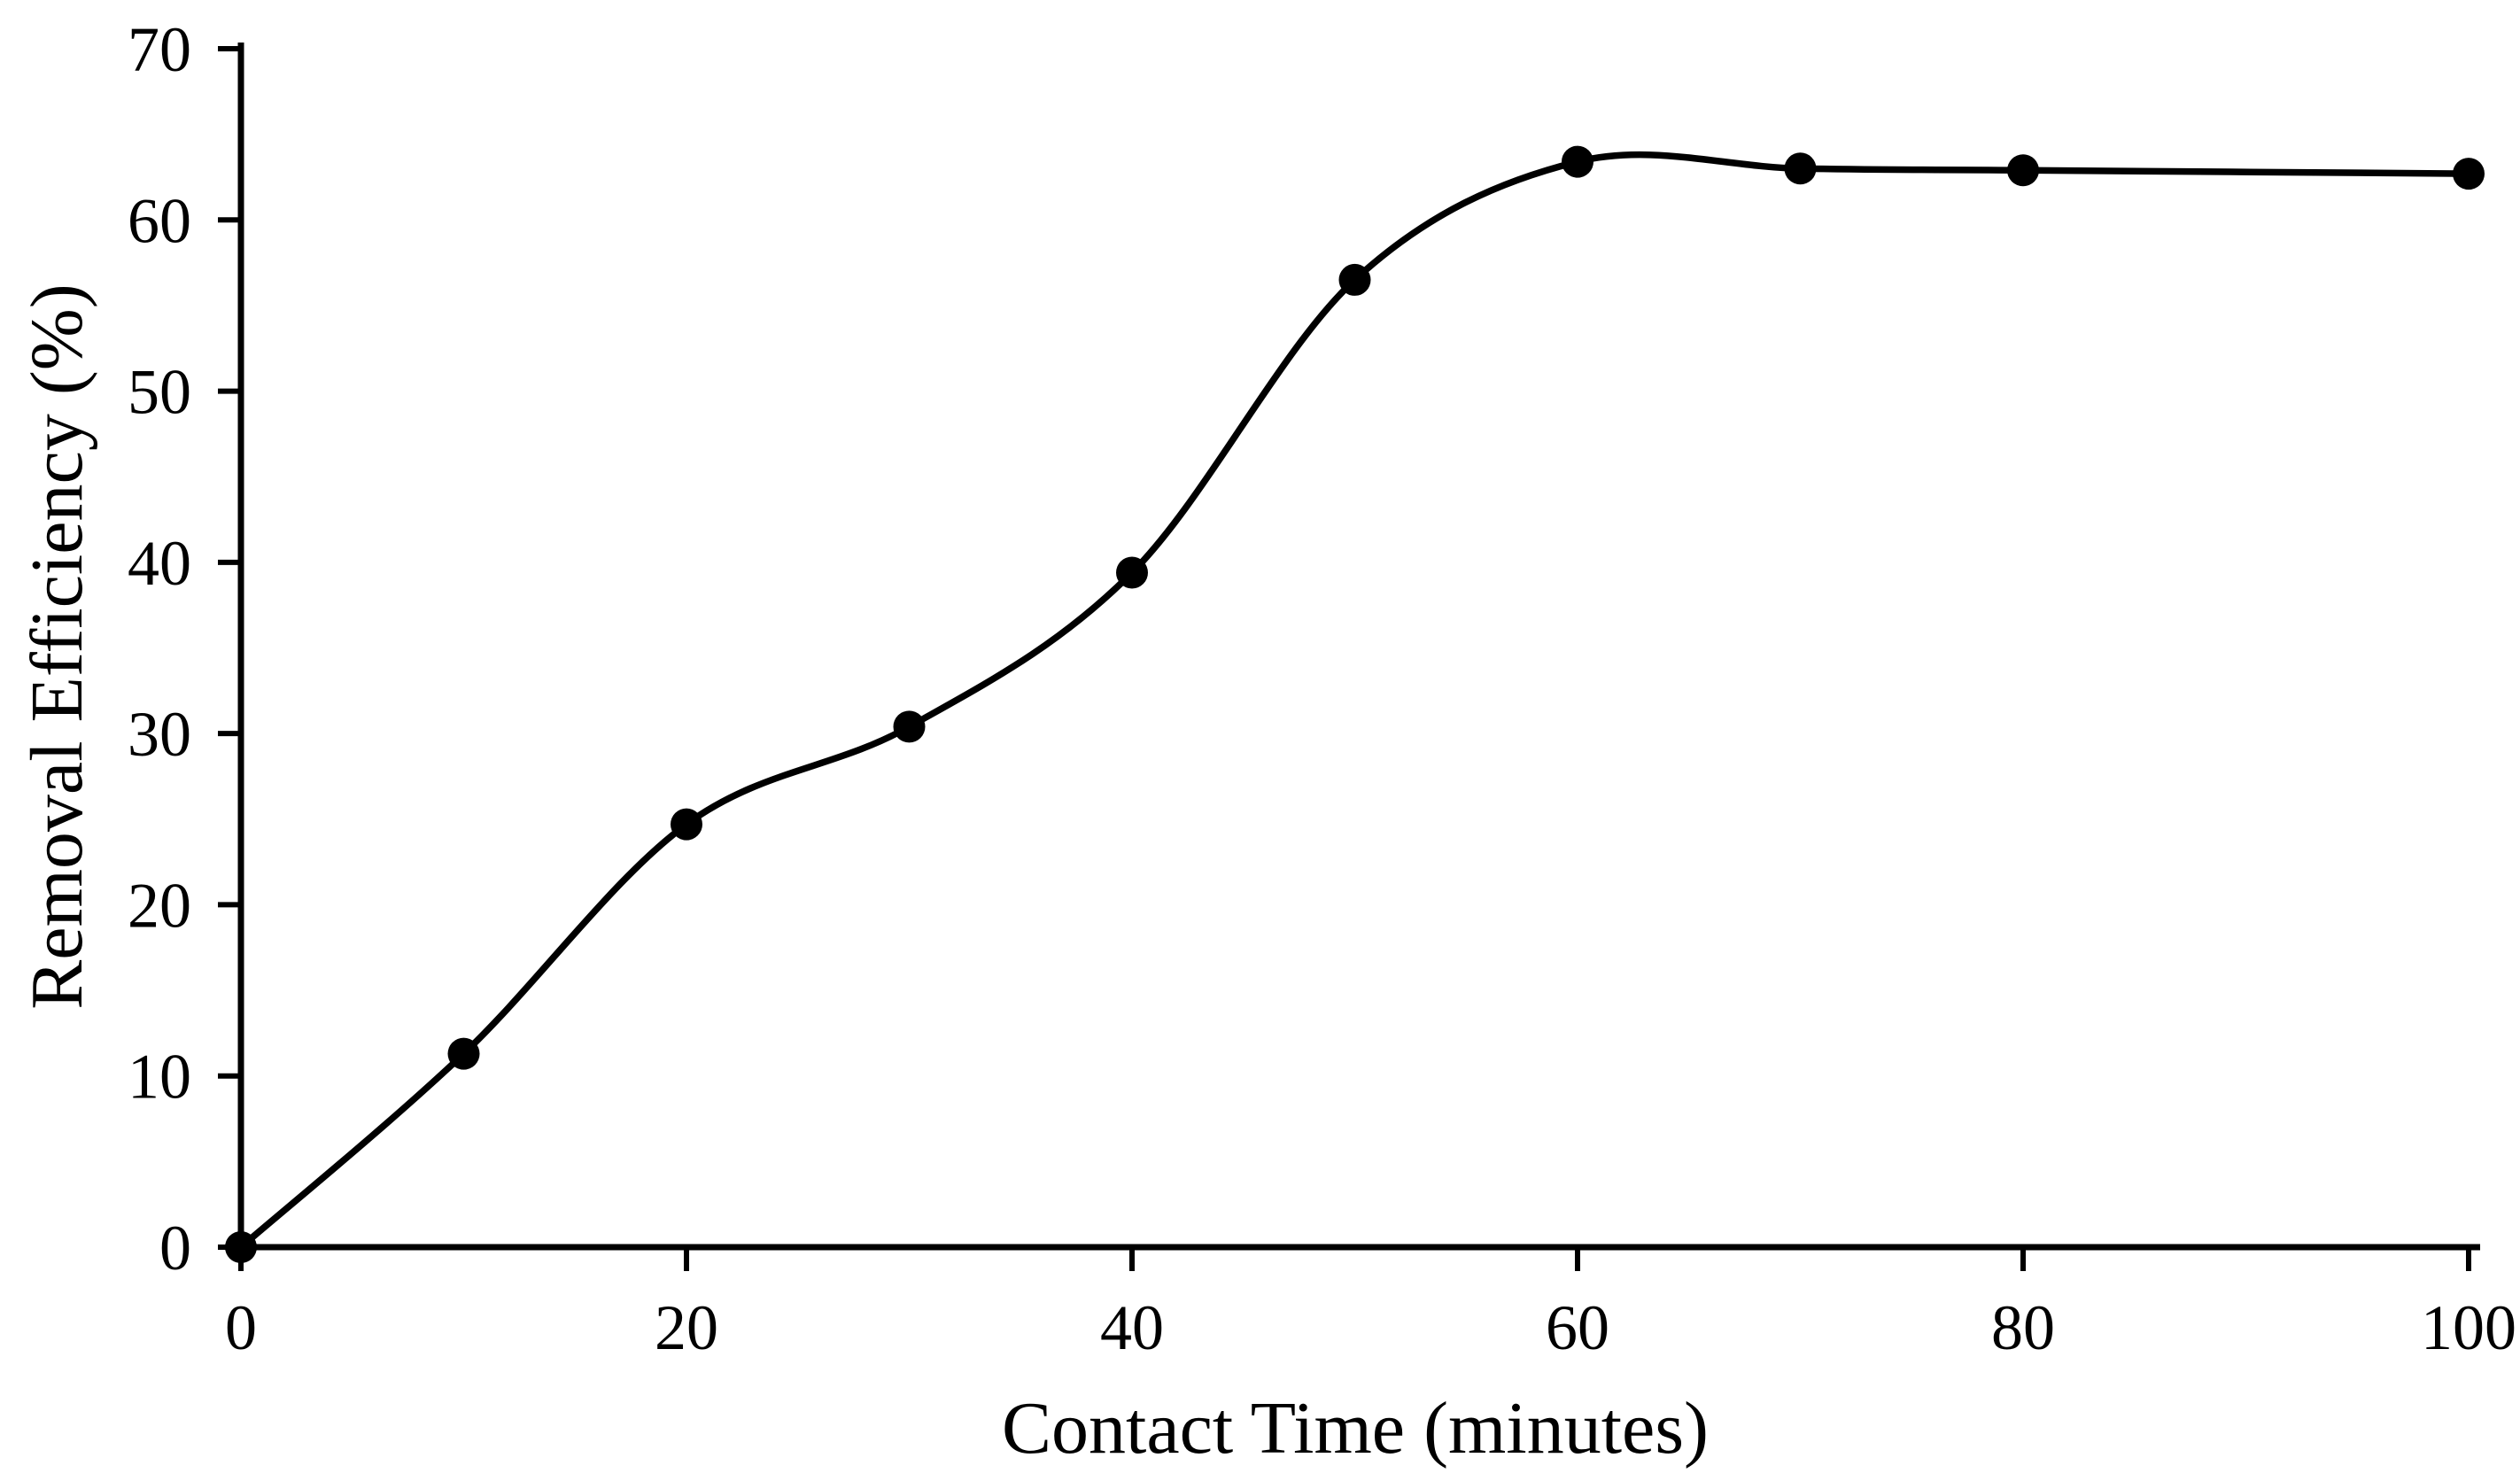 The image size is (2520, 1481). I want to click on x-tick-label: 0, so click(241, 1327).